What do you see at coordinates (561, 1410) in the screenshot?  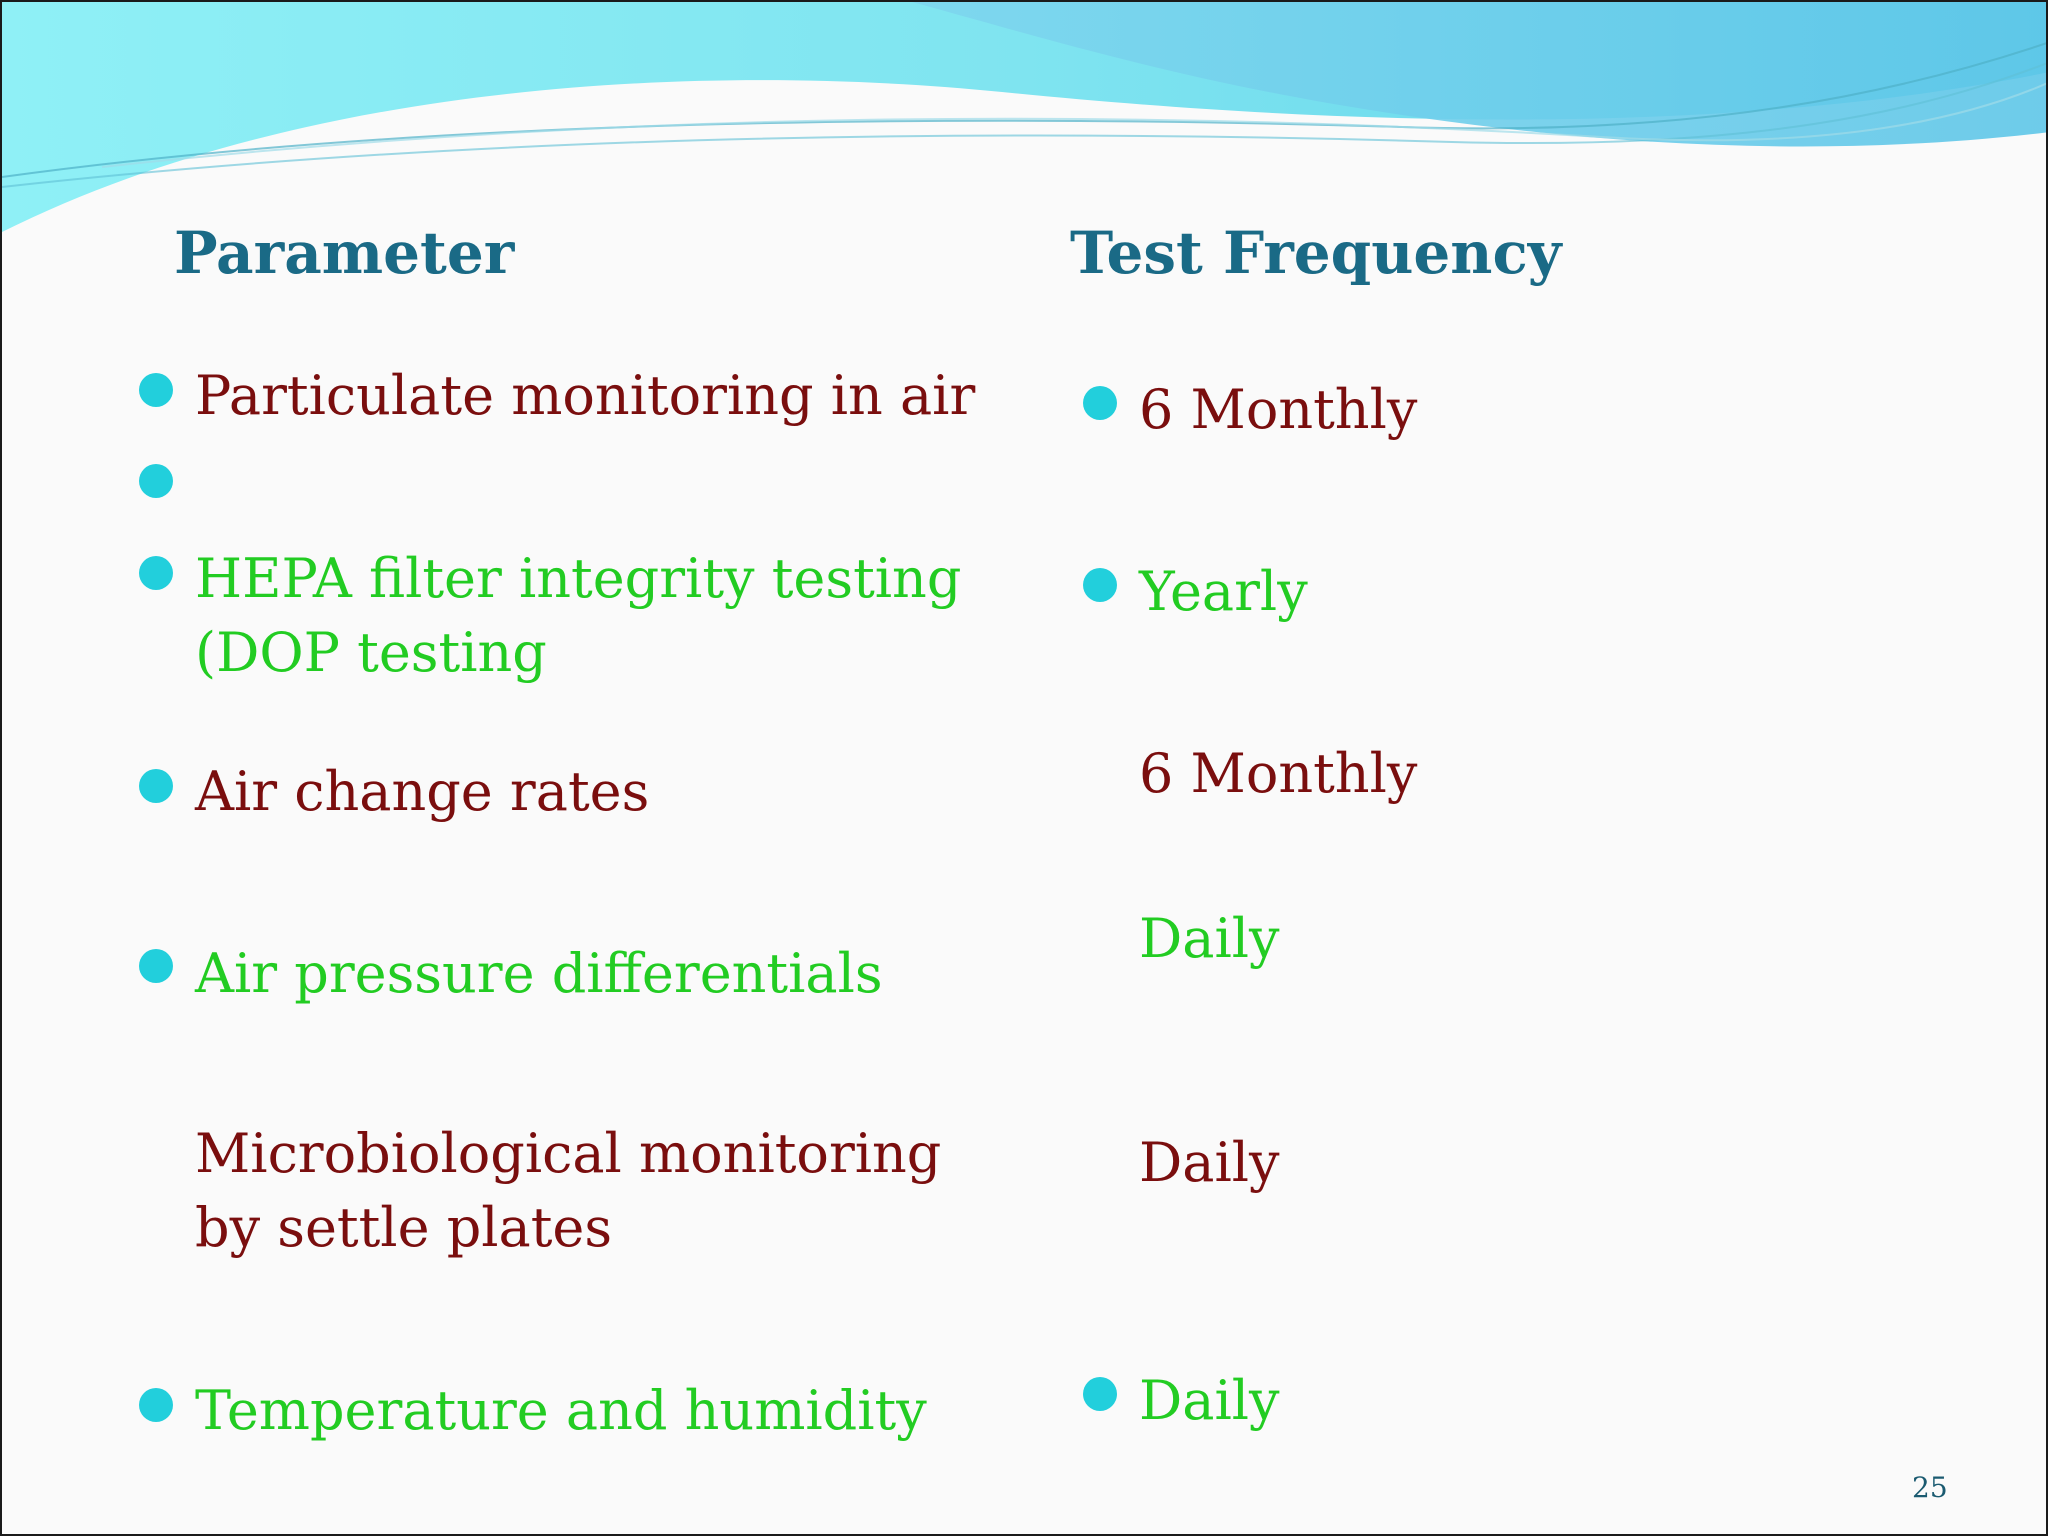 I see `parameter-item-temperature: Temperature and humidity` at bounding box center [561, 1410].